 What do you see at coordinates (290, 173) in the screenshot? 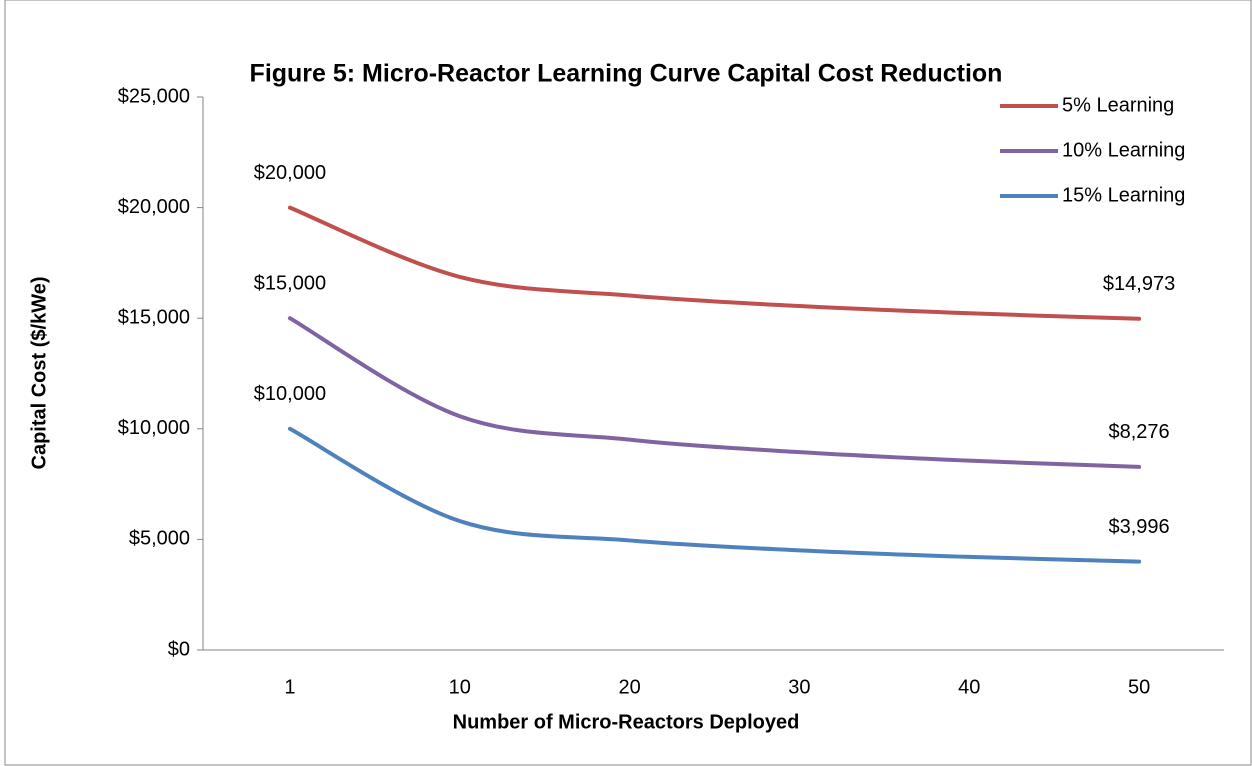
I see `data-label: $20,000` at bounding box center [290, 173].